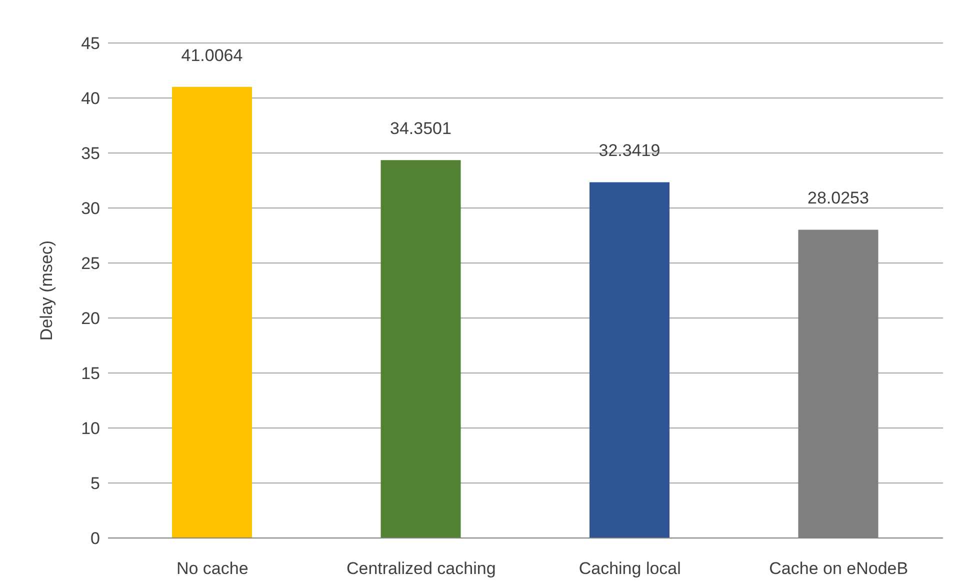  Describe the element at coordinates (838, 198) in the screenshot. I see `data-label: 28.0253` at that location.